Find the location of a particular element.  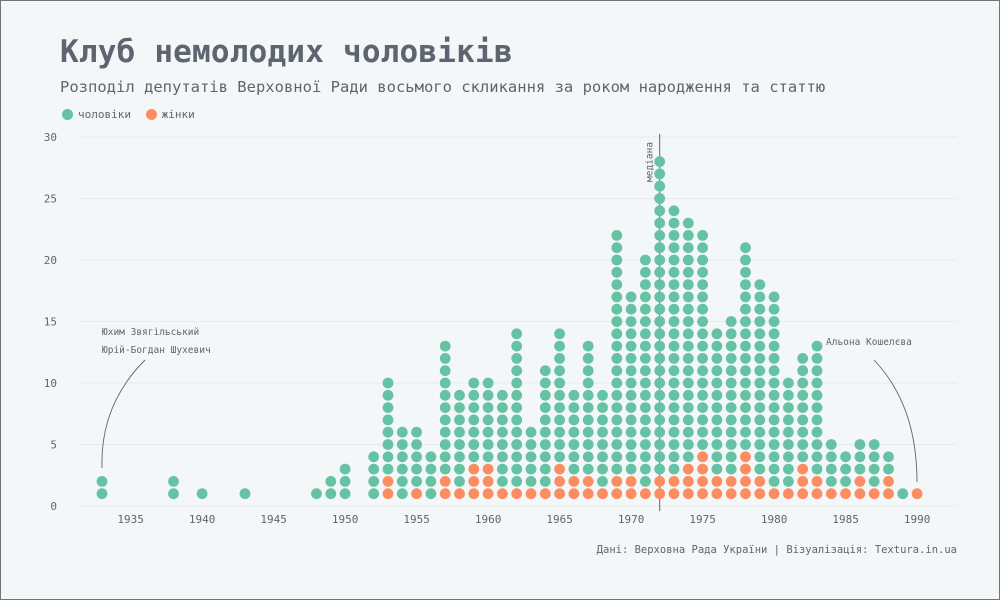

annotation-connector-right is located at coordinates (895, 421).